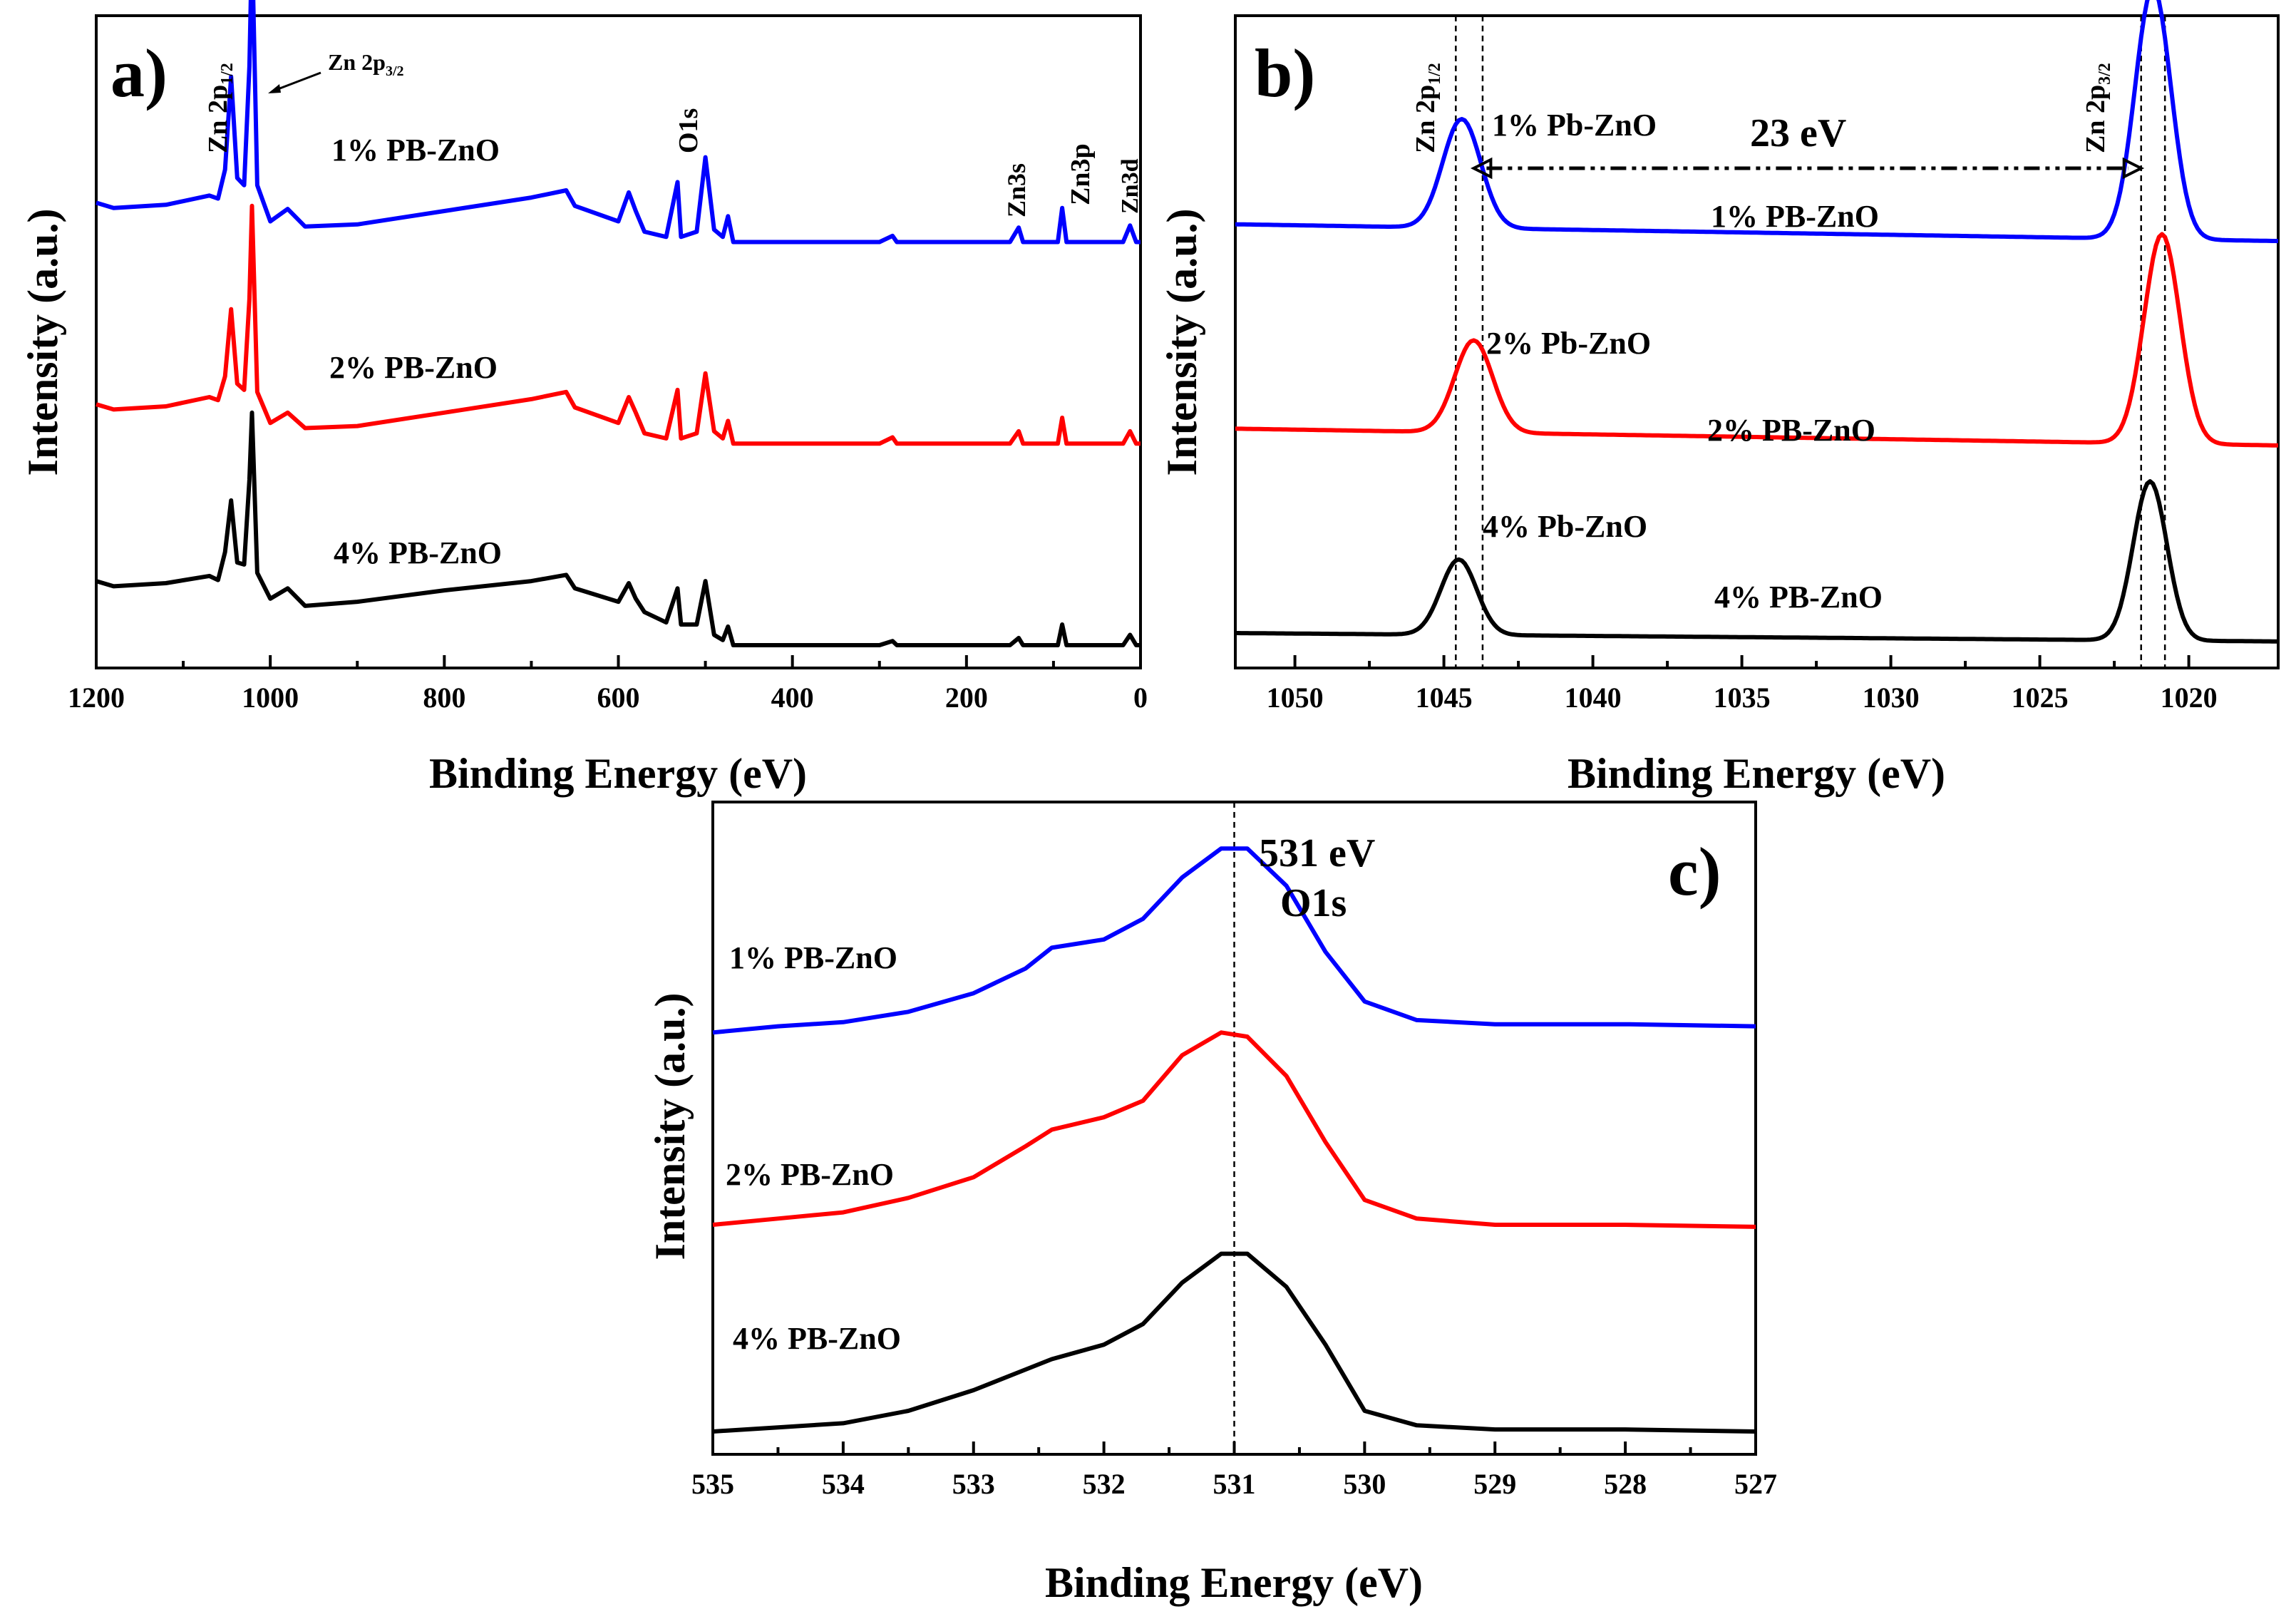 The width and height of the screenshot is (2296, 1624). What do you see at coordinates (1593, 698) in the screenshot?
I see `panel-b-tick-label: 1040` at bounding box center [1593, 698].